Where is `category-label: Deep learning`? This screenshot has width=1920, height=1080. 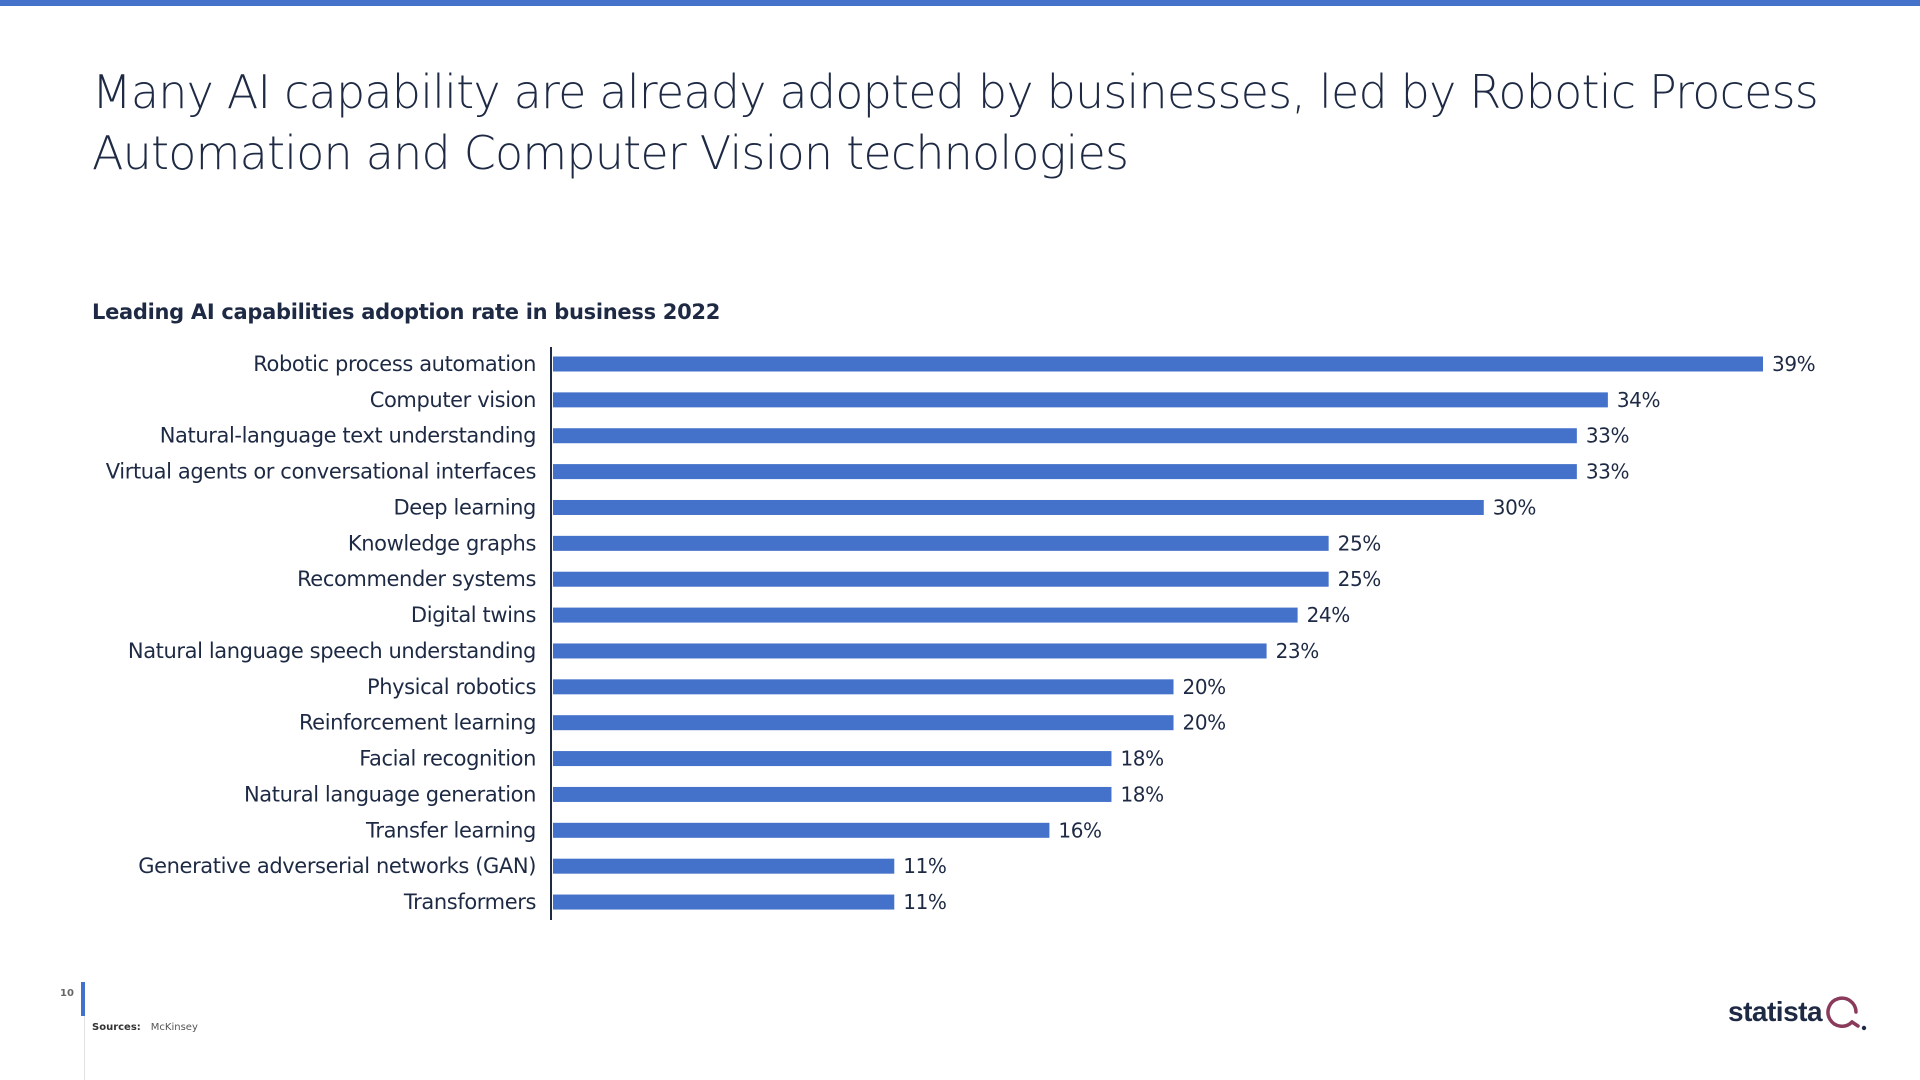 category-label: Deep learning is located at coordinates (465, 507).